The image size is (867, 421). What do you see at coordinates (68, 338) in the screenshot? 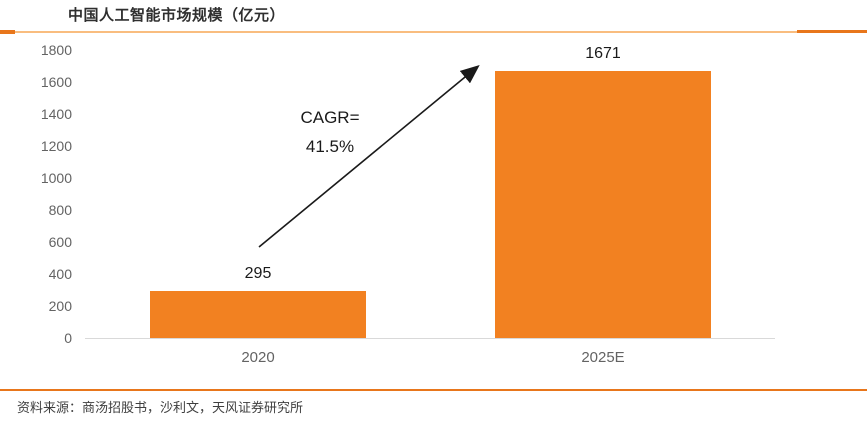
I see `y-axis-tick-label: 0` at bounding box center [68, 338].